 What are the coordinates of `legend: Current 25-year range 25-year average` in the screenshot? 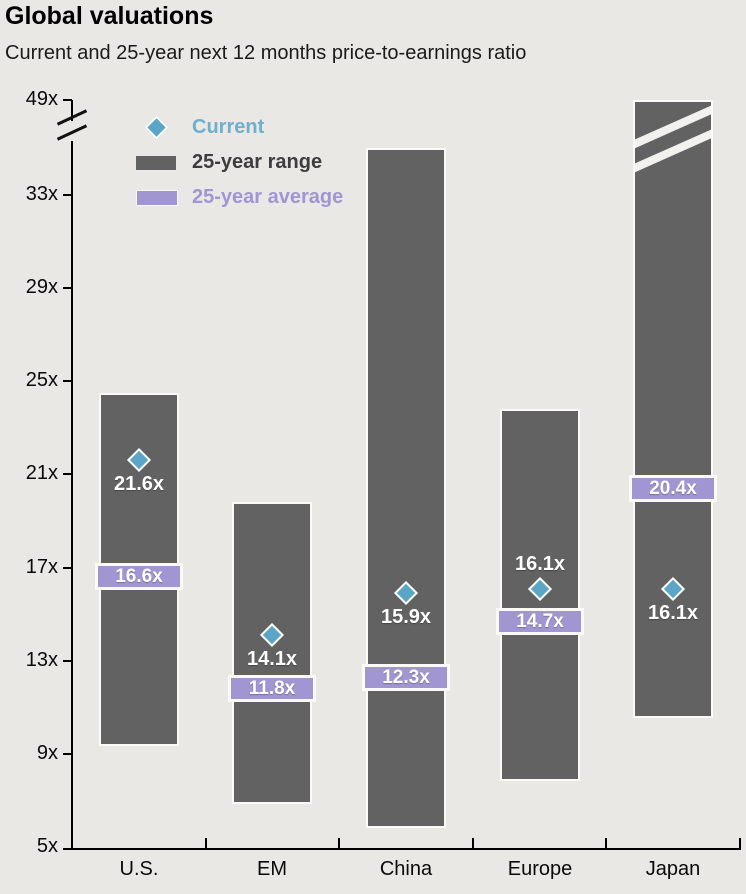 It's located at (239, 162).